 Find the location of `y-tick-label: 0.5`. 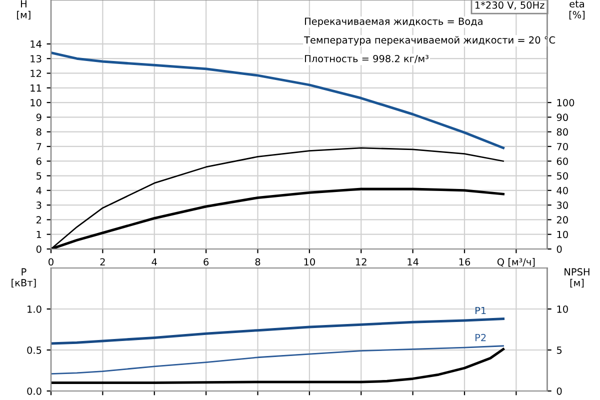

y-tick-label: 0.5 is located at coordinates (34, 350).